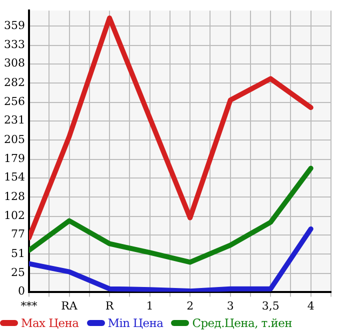 Image resolution: width=345 pixels, height=335 pixels. Describe the element at coordinates (109, 305) in the screenshot. I see `x-tick-label: R` at that location.